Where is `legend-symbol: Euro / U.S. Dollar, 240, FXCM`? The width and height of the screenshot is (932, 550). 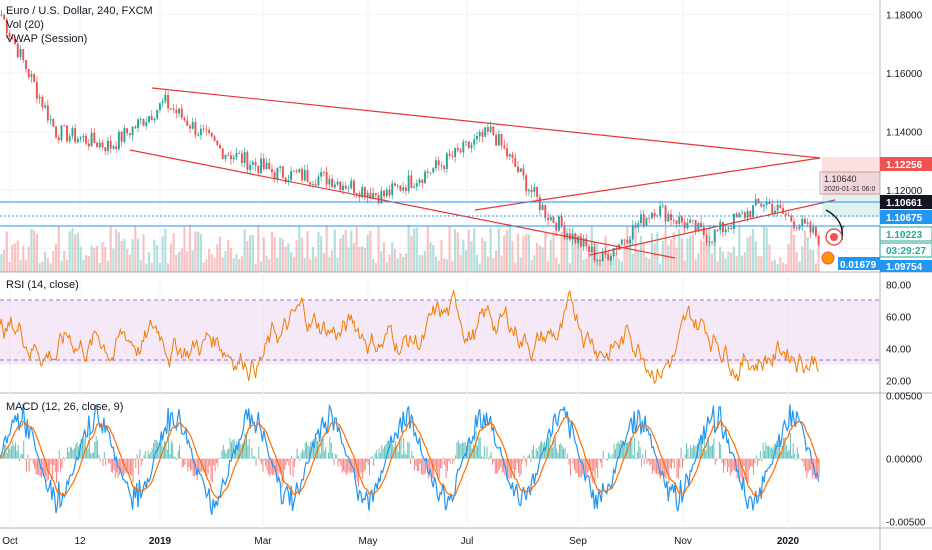
legend-symbol: Euro / U.S. Dollar, 240, FXCM is located at coordinates (79, 11).